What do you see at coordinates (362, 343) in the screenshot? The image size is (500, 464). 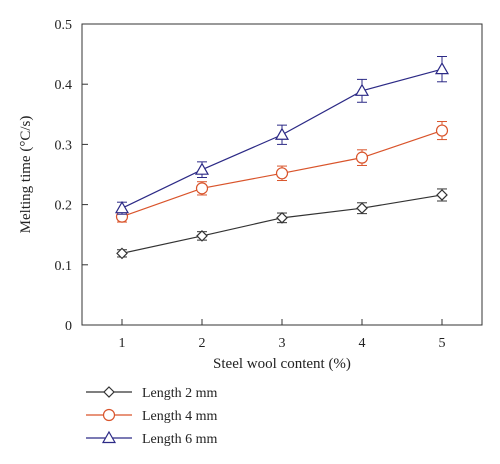 I see `x-tick-label: 4` at bounding box center [362, 343].